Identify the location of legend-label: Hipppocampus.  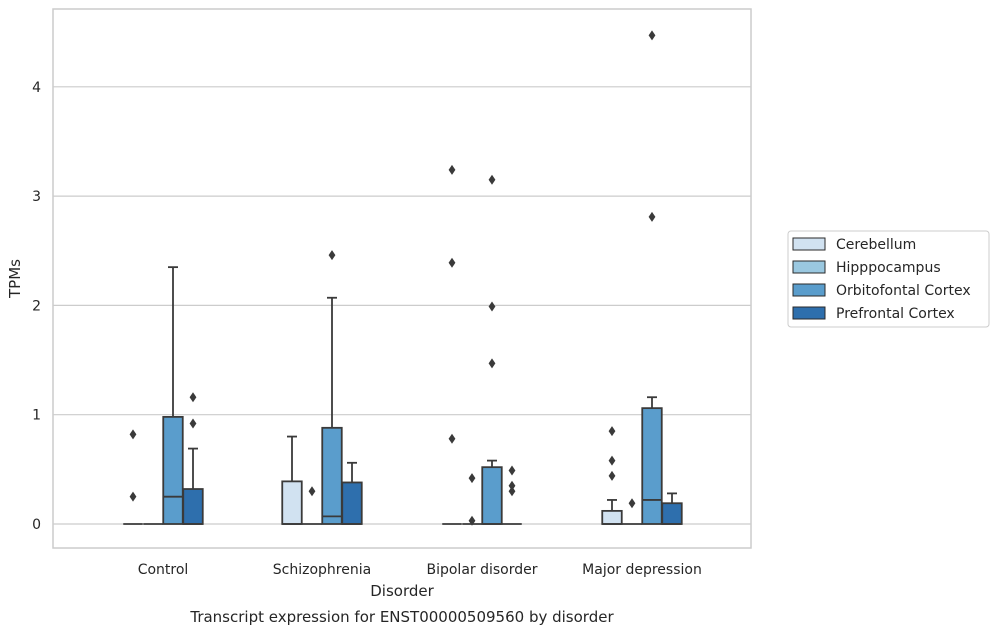
(888, 268).